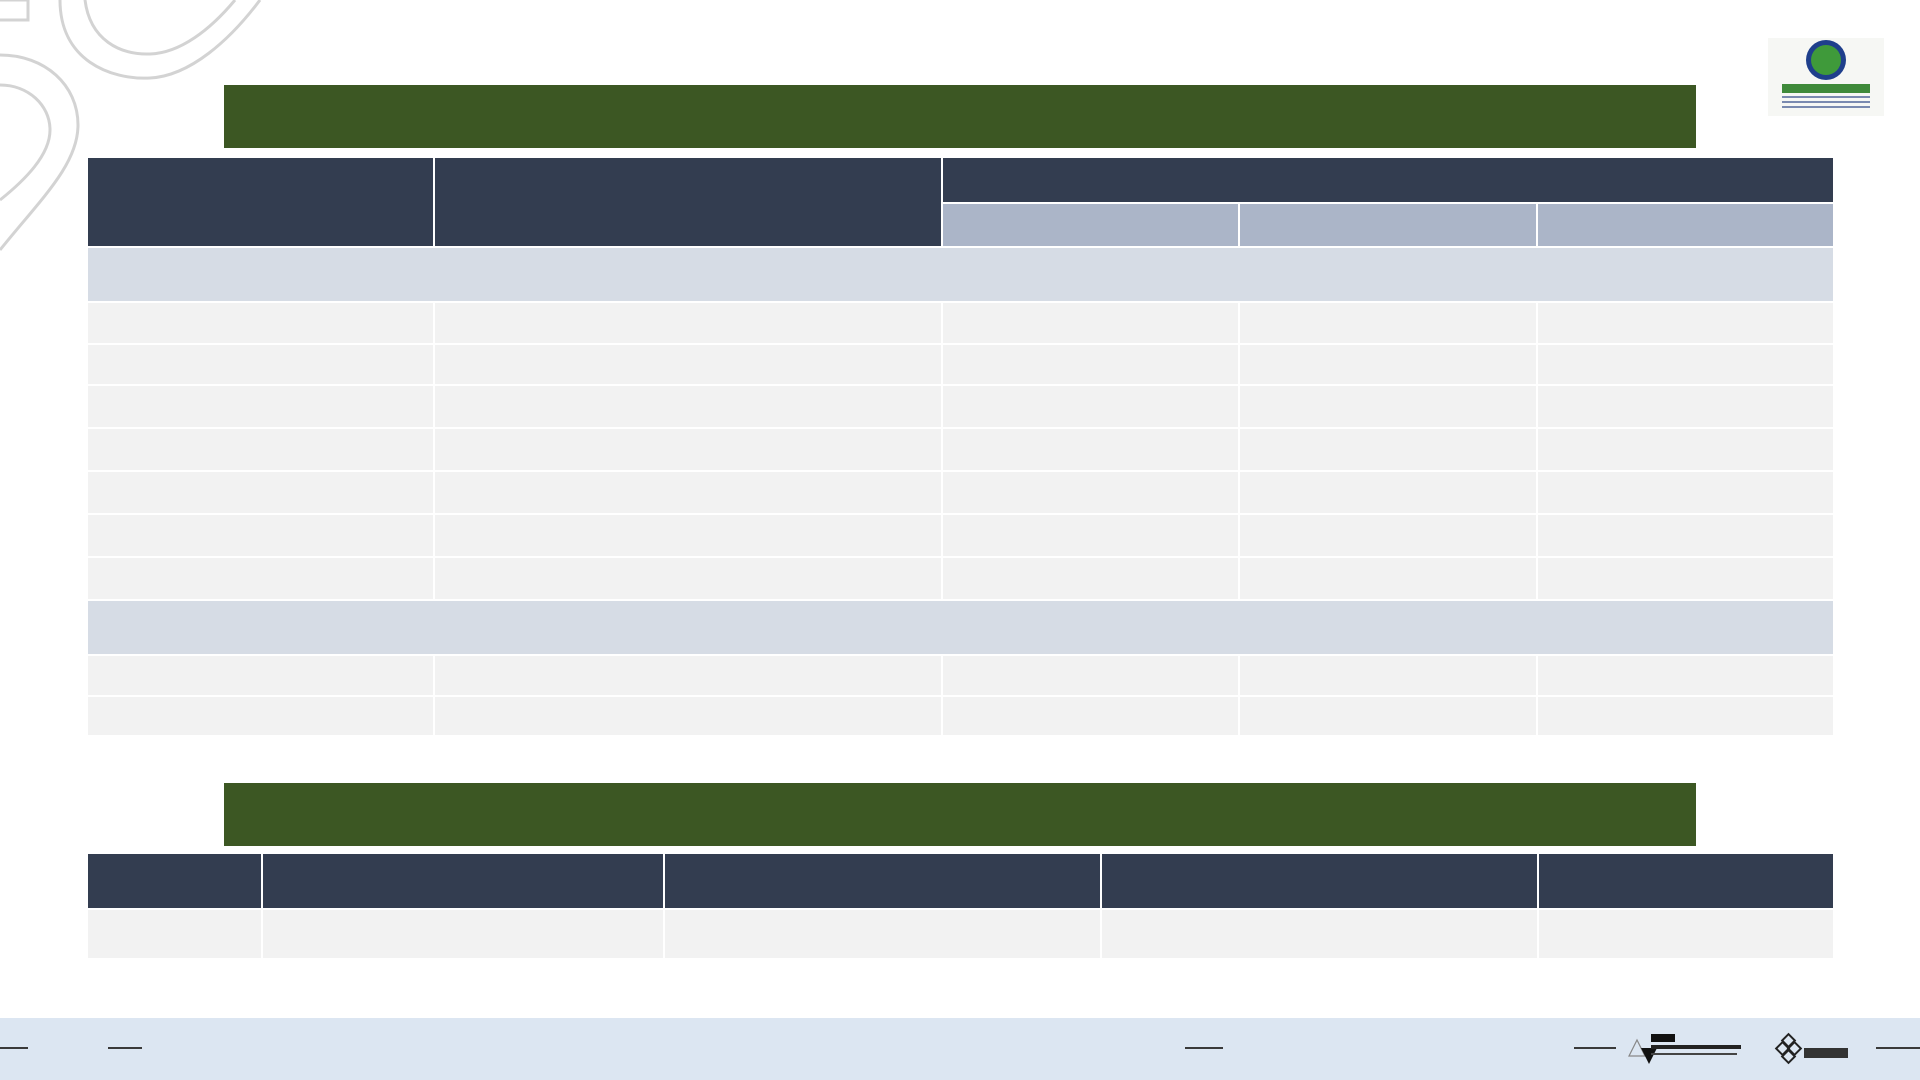 The image size is (1920, 1080). I want to click on decorative-curves, so click(131, 125).